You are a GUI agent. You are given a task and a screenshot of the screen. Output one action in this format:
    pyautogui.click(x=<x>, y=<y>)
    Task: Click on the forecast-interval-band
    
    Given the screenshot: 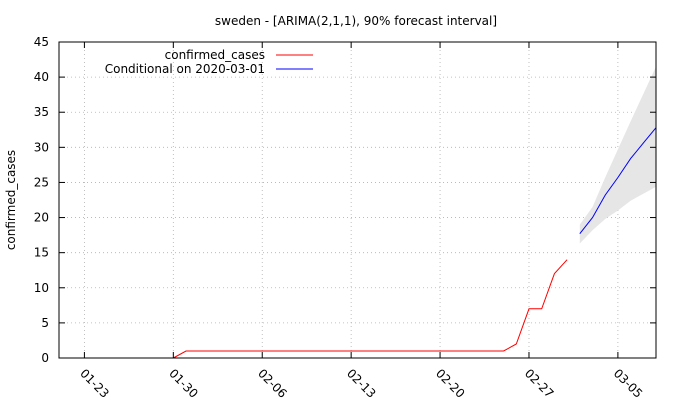 What is the action you would take?
    pyautogui.click(x=617, y=155)
    